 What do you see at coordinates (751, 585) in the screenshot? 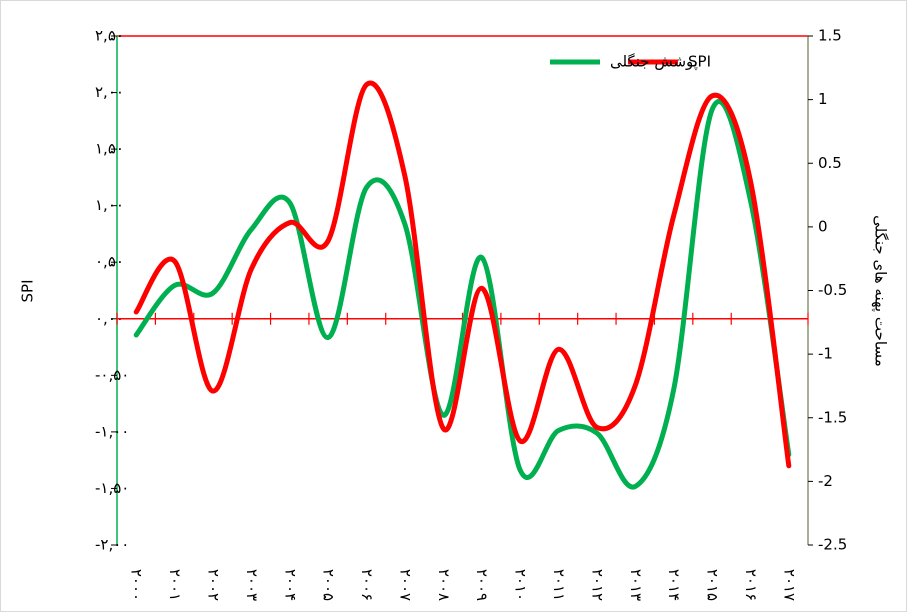
I see `x-tick-label: ۲۰۱۶` at bounding box center [751, 585].